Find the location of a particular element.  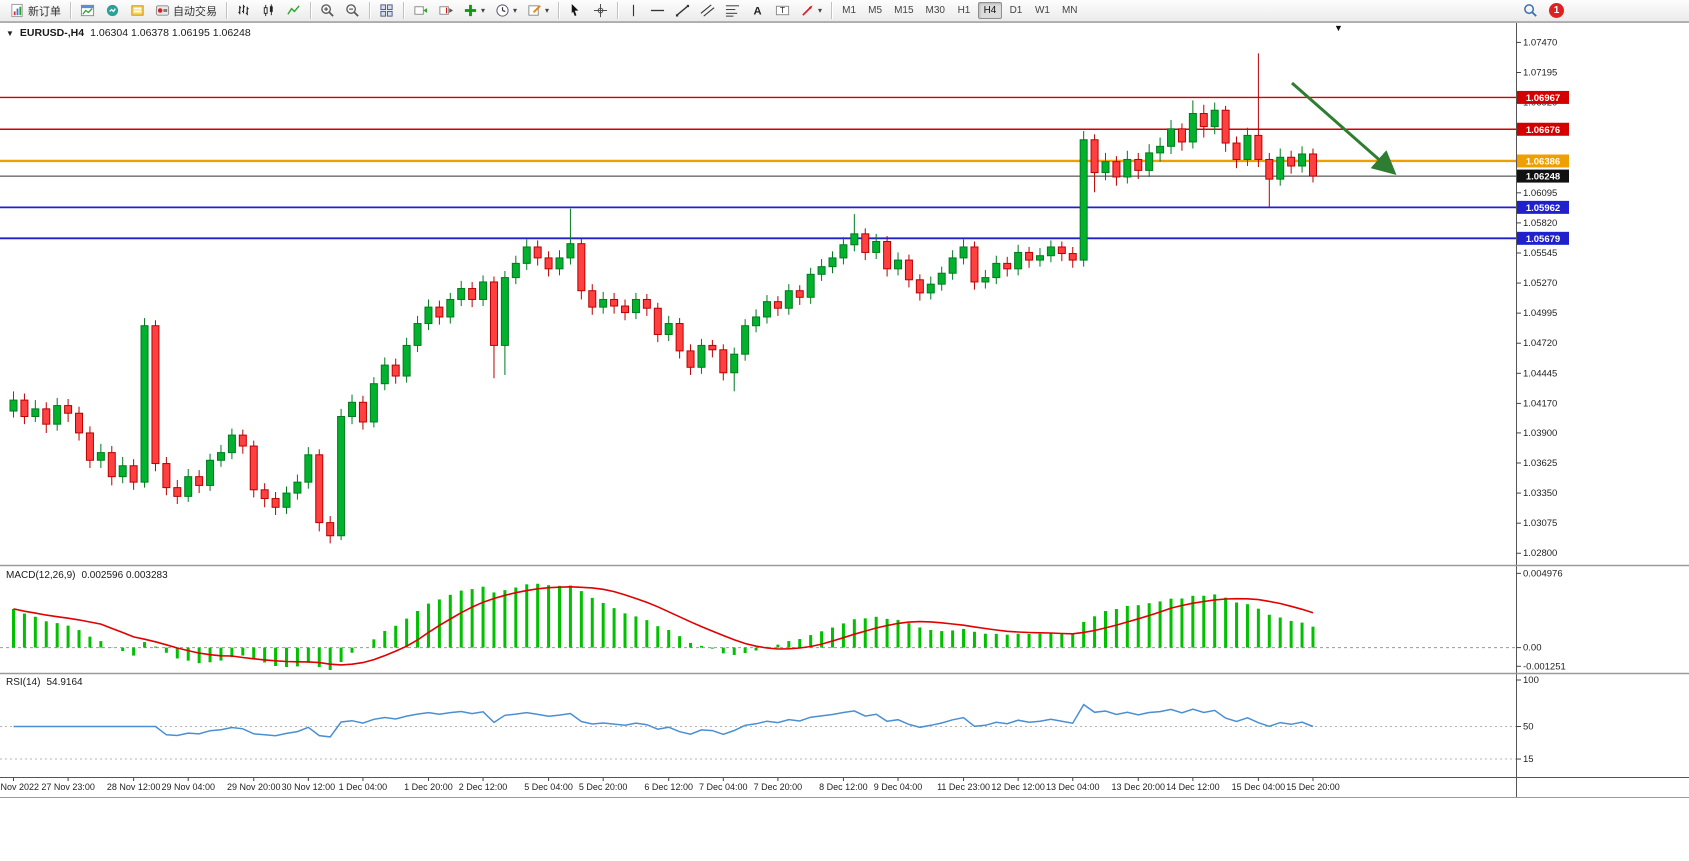

horizontal-line-button is located at coordinates (657, 10).